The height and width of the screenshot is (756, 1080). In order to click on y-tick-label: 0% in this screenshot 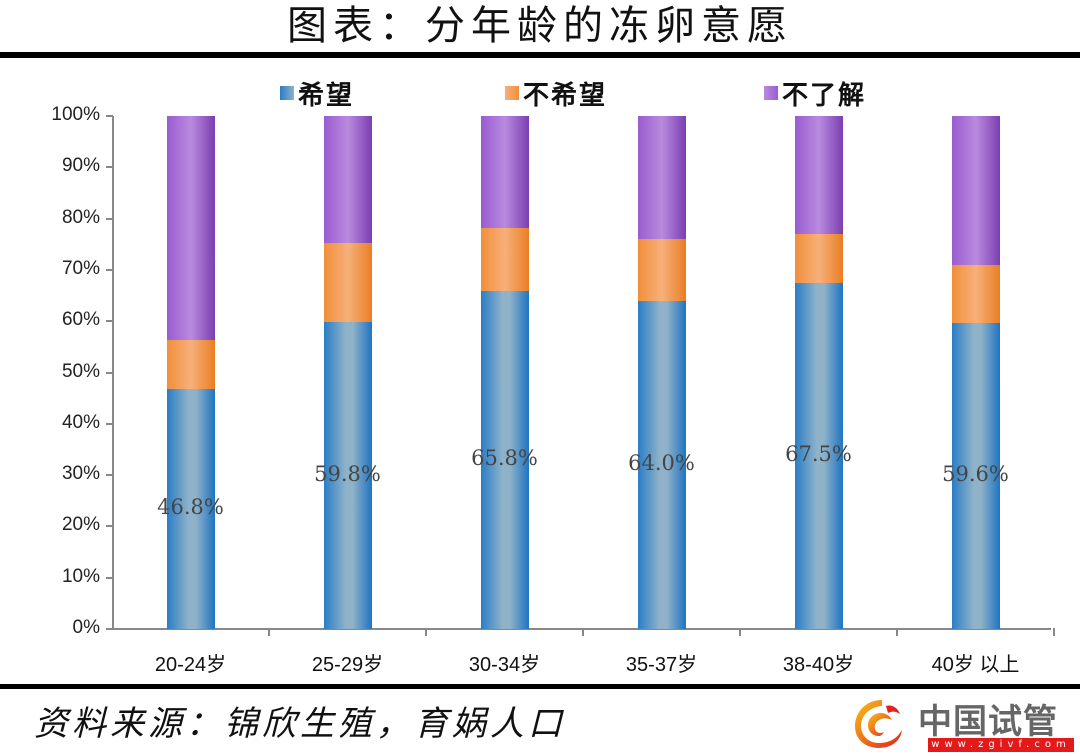, I will do `click(86, 627)`.